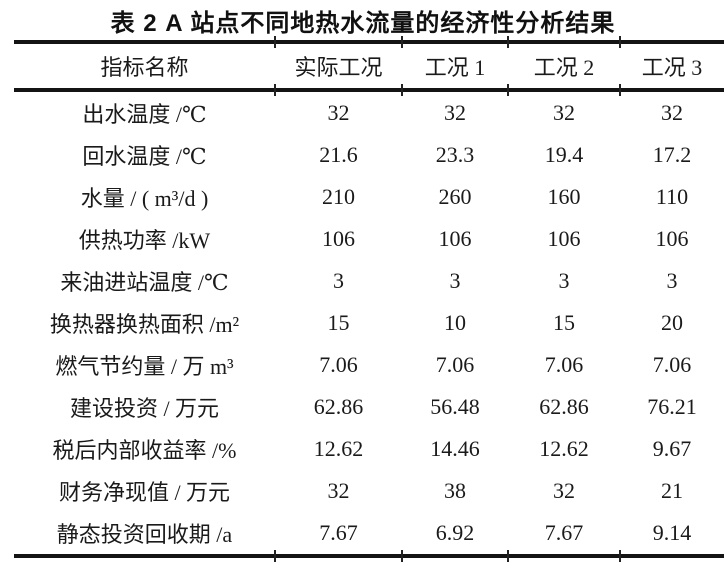 Image resolution: width=726 pixels, height=562 pixels. I want to click on cell-value: 19.4, so click(564, 154).